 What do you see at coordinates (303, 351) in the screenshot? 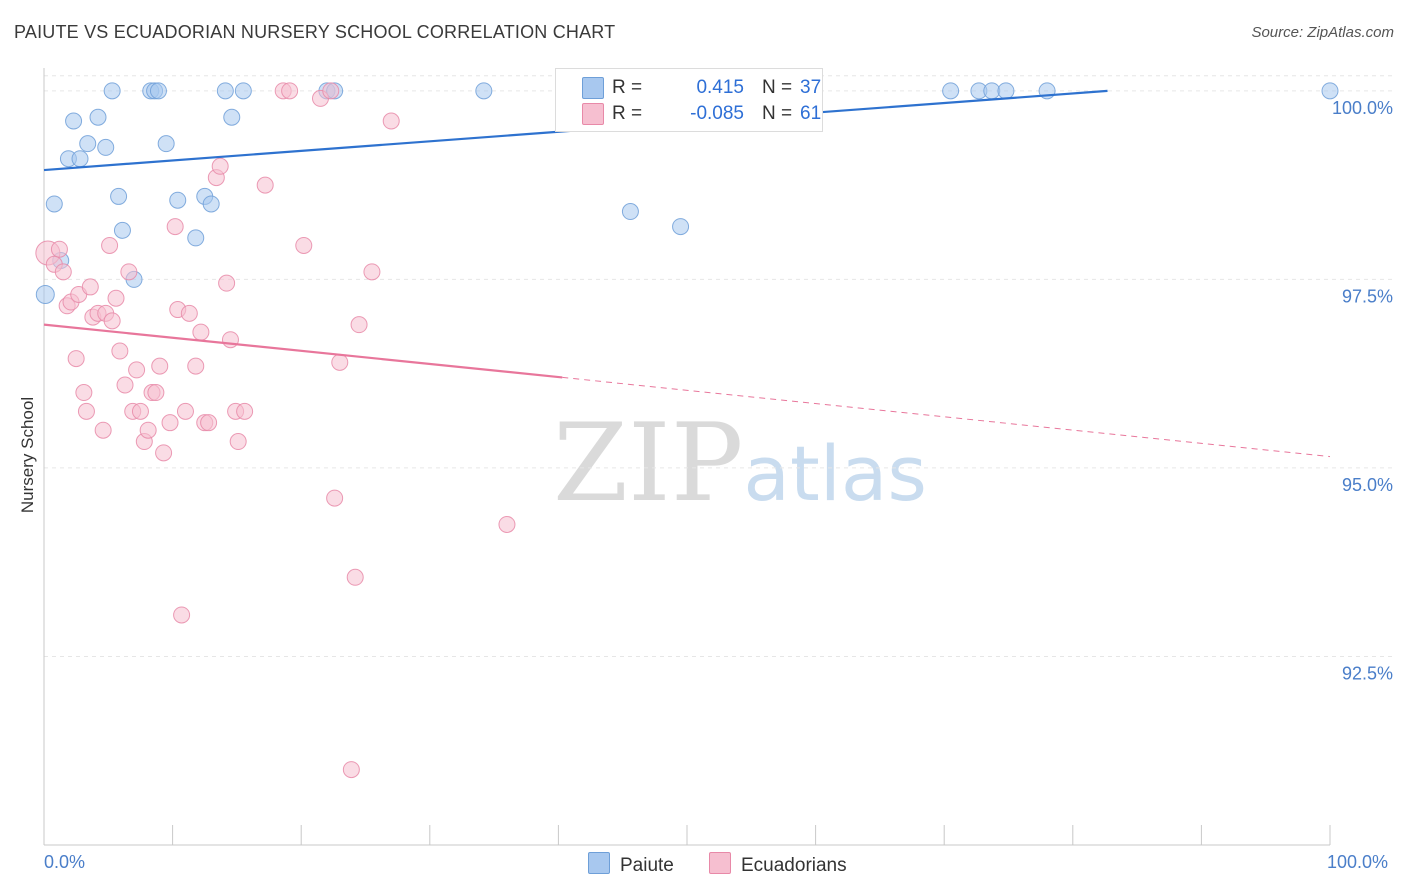
I see `ecuadorian-trend-line` at bounding box center [303, 351].